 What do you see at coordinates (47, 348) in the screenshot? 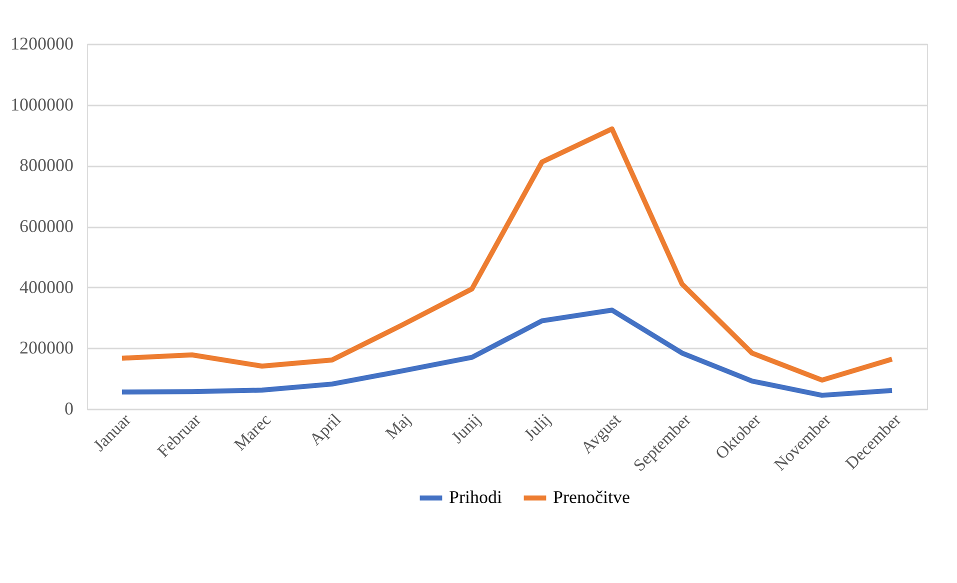
I see `y-tick-label: 200000` at bounding box center [47, 348].